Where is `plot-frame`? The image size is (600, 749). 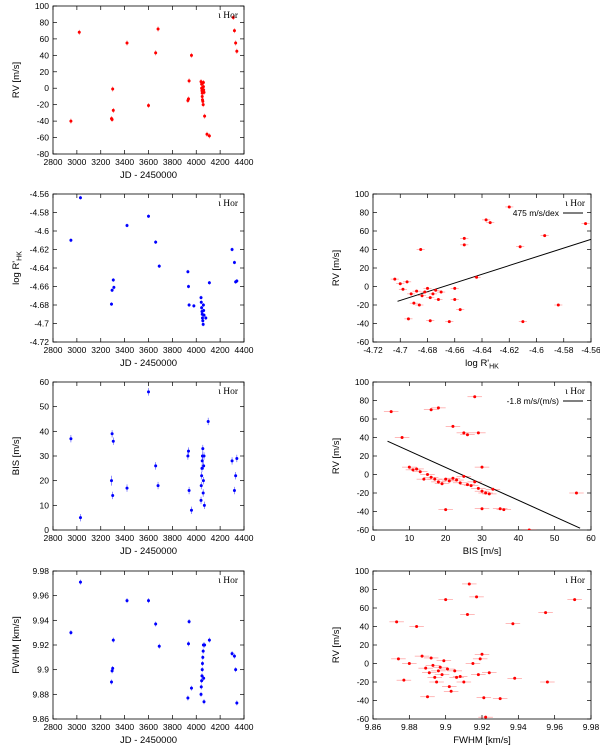 plot-frame is located at coordinates (148, 456).